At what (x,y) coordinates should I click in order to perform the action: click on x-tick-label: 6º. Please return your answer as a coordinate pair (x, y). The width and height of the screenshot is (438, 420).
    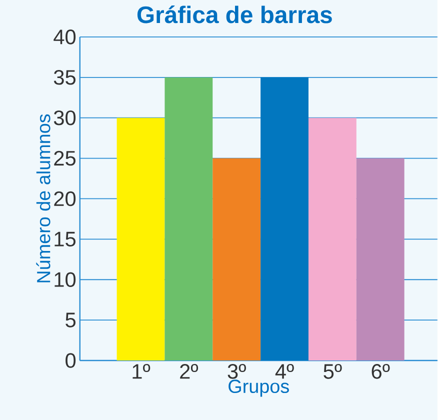
    Looking at the image, I should click on (381, 371).